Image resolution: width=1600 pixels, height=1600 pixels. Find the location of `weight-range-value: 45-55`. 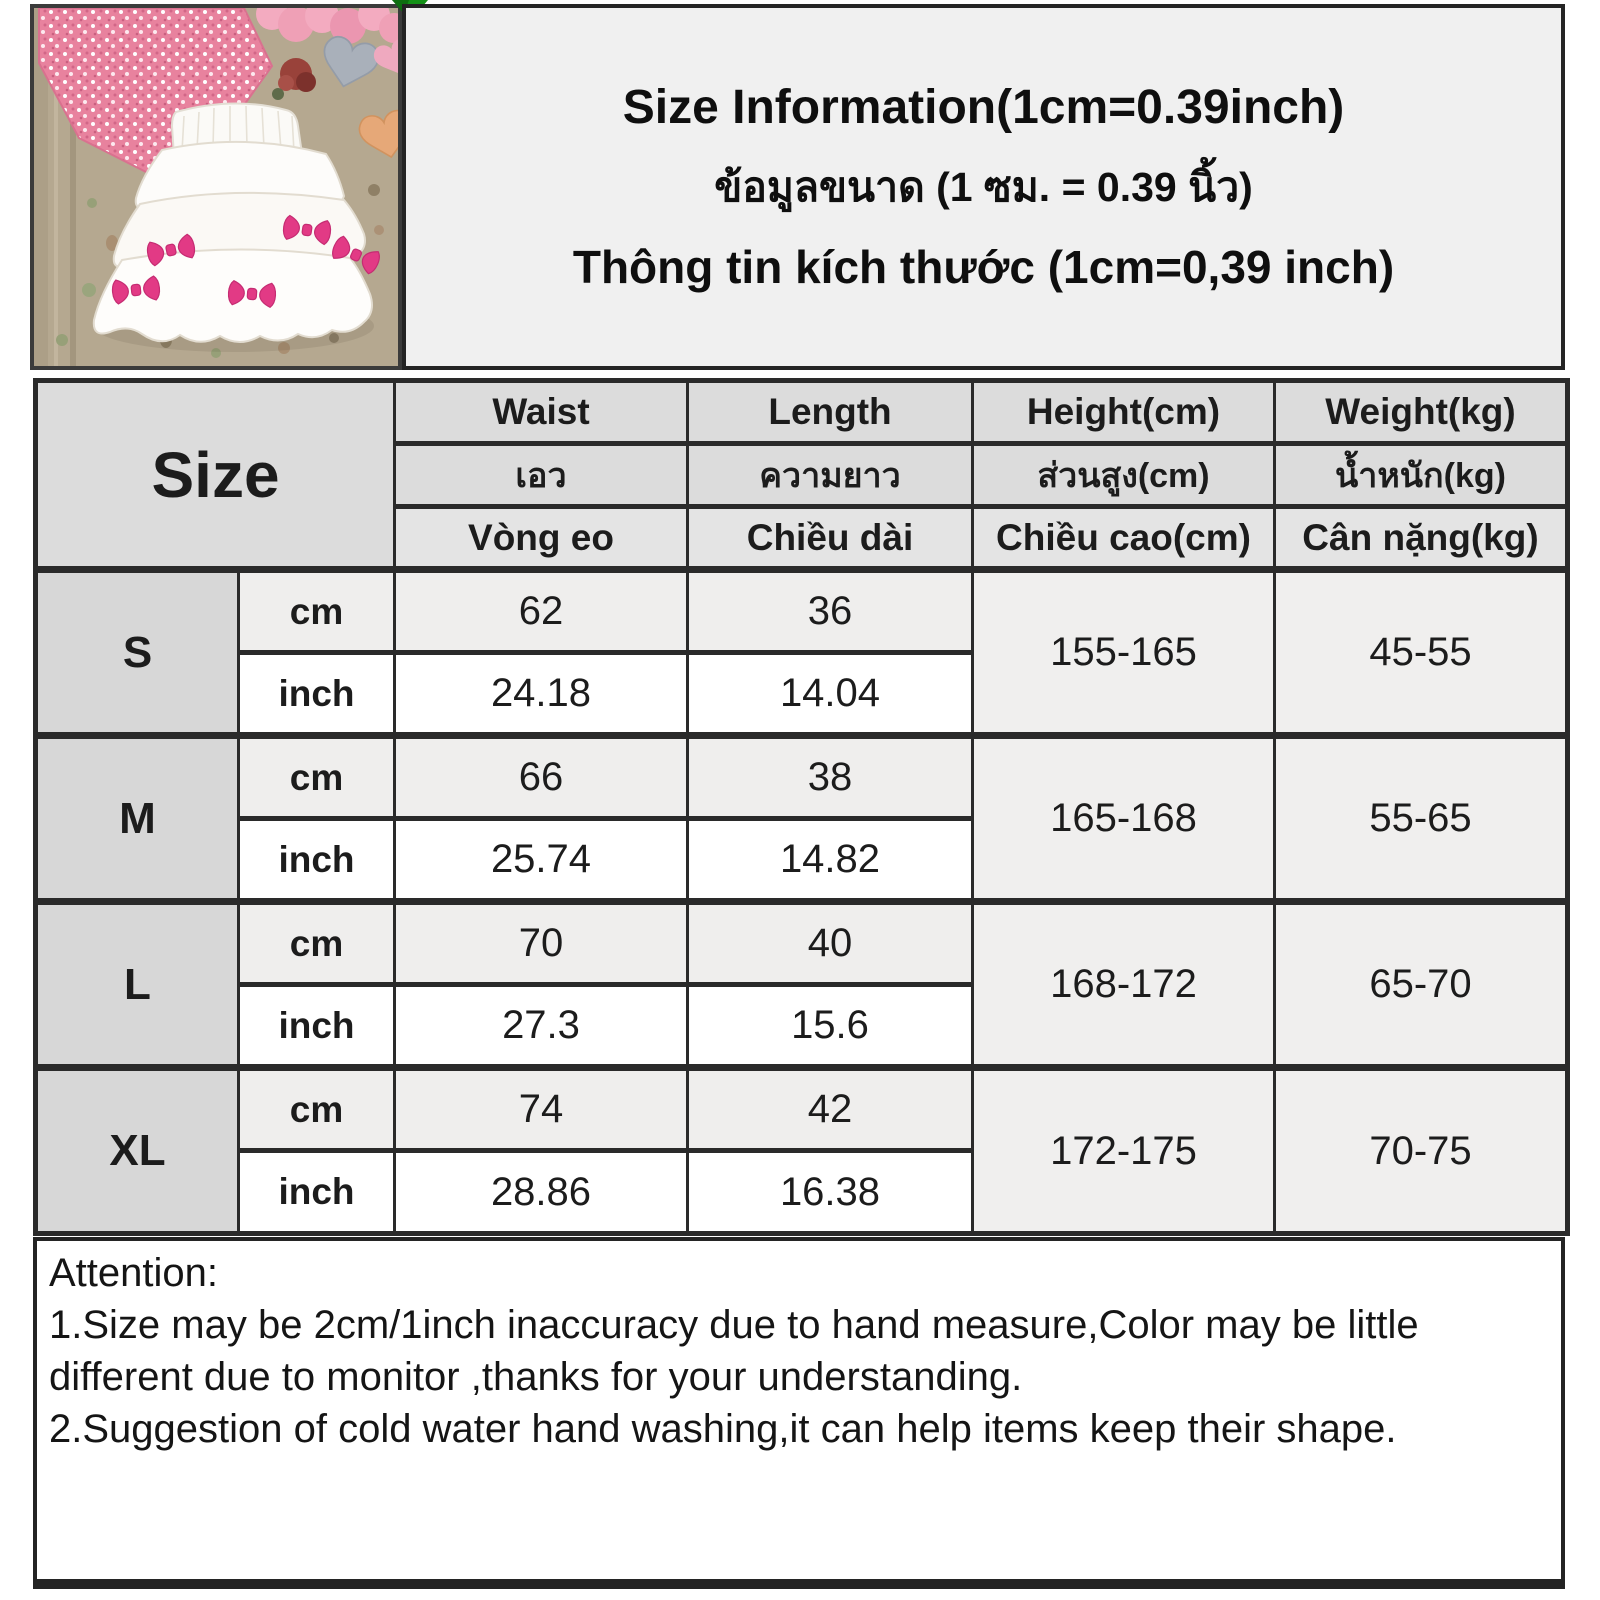

weight-range-value: 45-55 is located at coordinates (1421, 652).